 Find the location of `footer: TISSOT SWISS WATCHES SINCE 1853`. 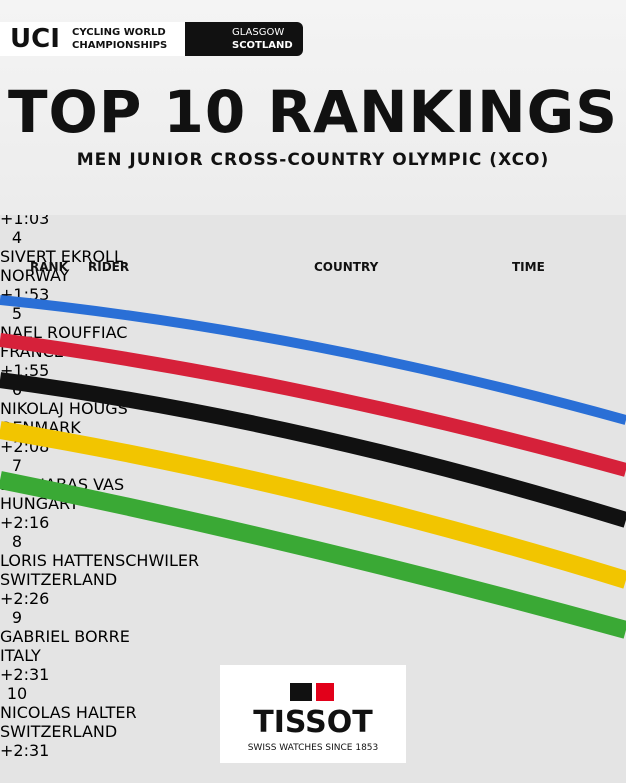

footer: TISSOT SWISS WATCHES SINCE 1853 is located at coordinates (313, 714).